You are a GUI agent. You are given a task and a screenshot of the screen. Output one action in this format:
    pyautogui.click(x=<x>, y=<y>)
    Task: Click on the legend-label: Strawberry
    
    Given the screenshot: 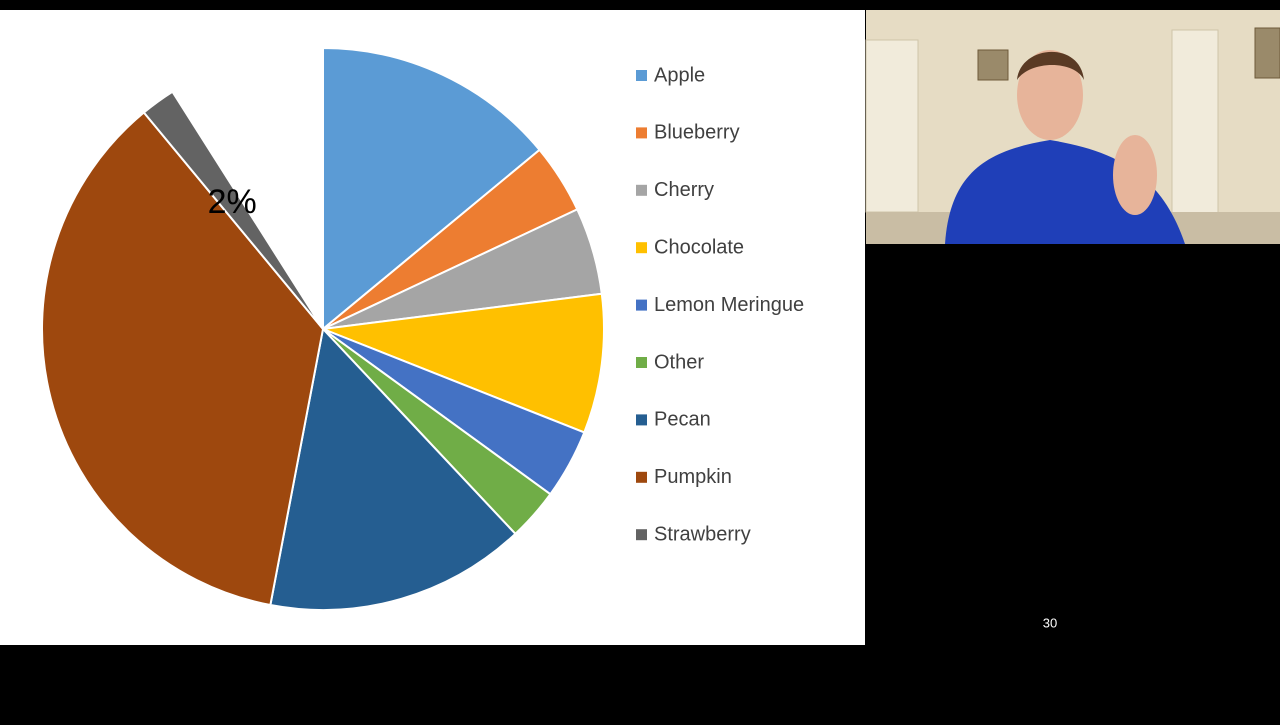 What is the action you would take?
    pyautogui.click(x=702, y=534)
    